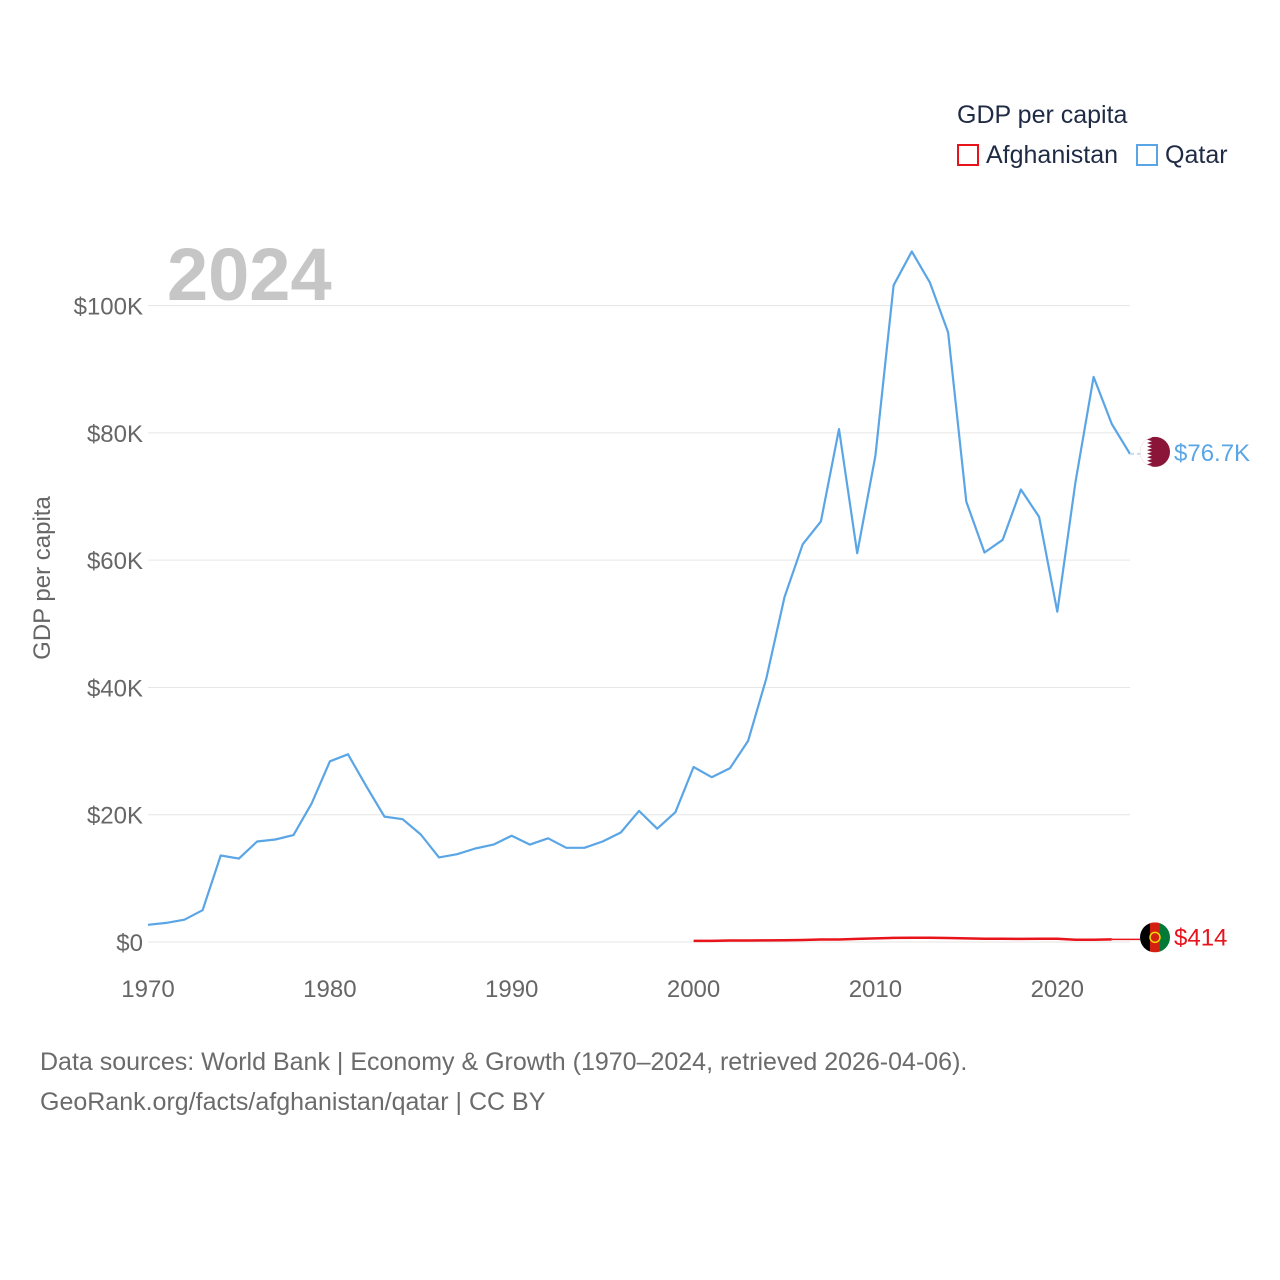 The image size is (1280, 1280). What do you see at coordinates (1155, 451) in the screenshot?
I see `flag-qatar-icon` at bounding box center [1155, 451].